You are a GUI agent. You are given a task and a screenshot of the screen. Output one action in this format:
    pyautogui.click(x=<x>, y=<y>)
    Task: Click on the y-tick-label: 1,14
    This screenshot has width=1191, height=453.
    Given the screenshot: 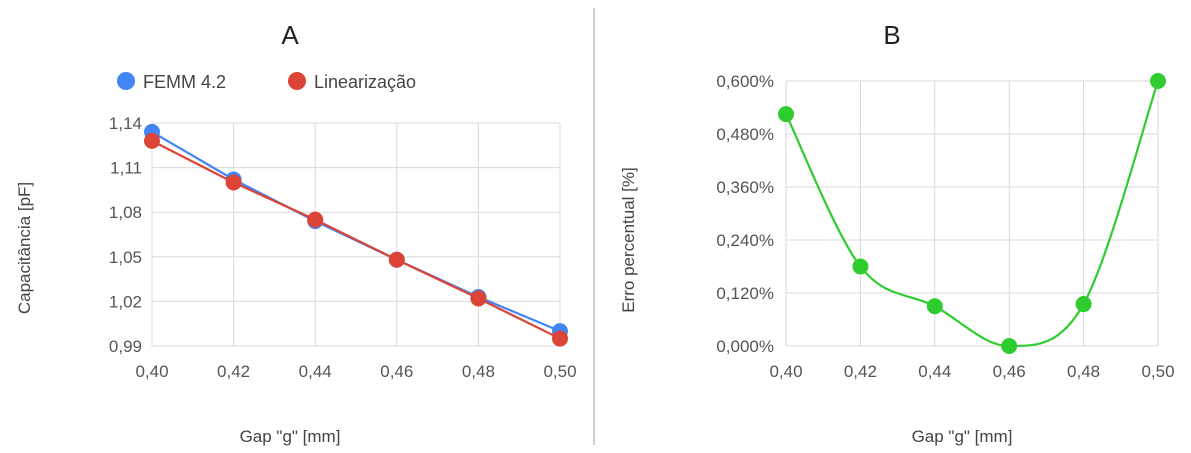 What is the action you would take?
    pyautogui.click(x=125, y=123)
    